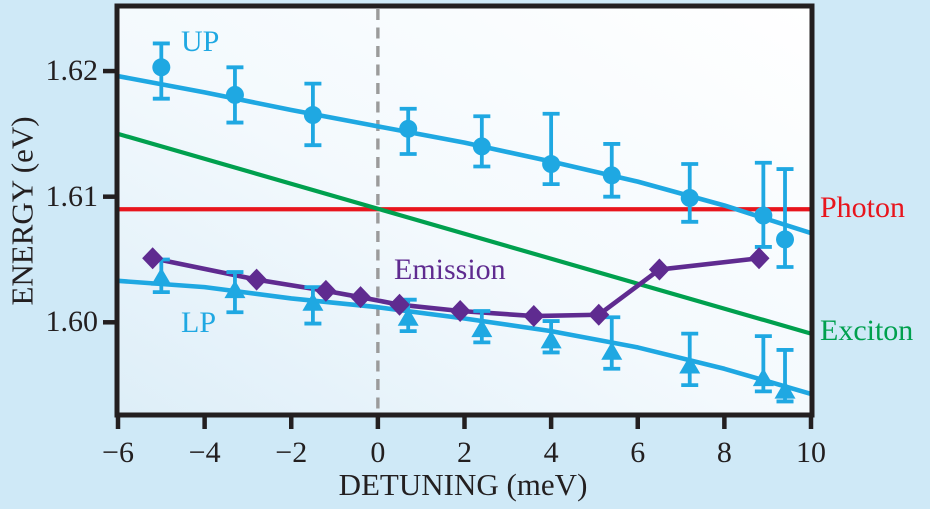 The height and width of the screenshot is (509, 930). Describe the element at coordinates (199, 322) in the screenshot. I see `lower-polariton-label: LP` at that location.